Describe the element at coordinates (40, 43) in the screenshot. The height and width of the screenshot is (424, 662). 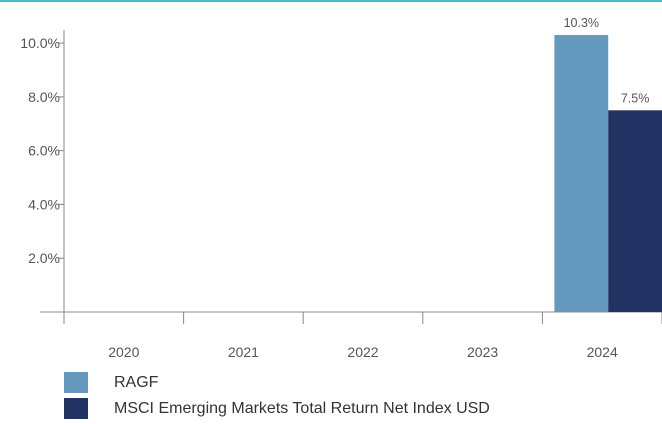
I see `y-tick-label: 10.0%` at that location.